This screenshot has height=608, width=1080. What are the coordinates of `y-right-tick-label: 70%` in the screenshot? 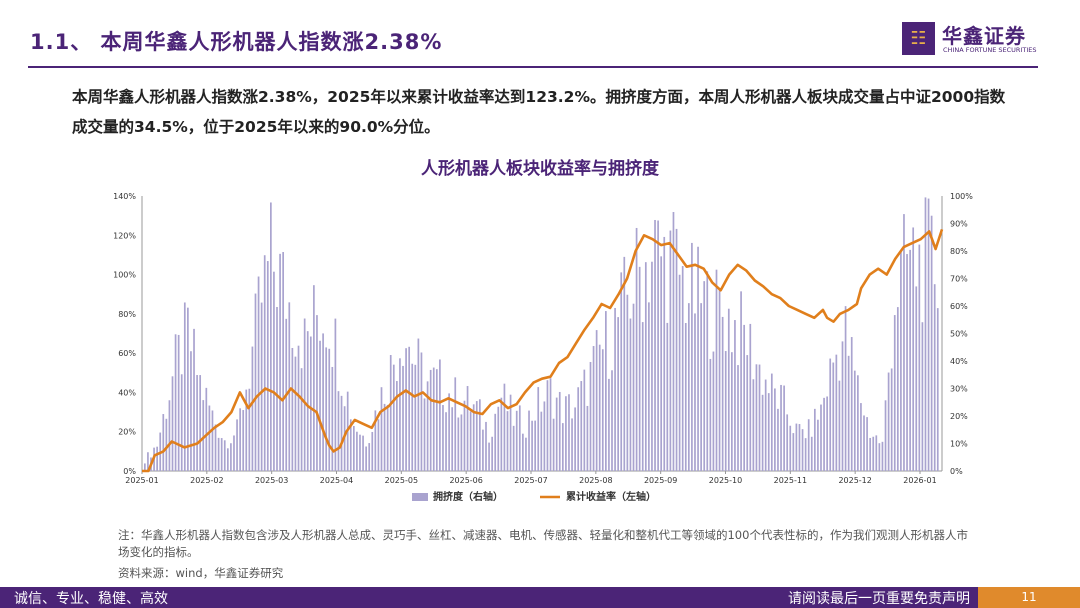 It's located at (959, 279).